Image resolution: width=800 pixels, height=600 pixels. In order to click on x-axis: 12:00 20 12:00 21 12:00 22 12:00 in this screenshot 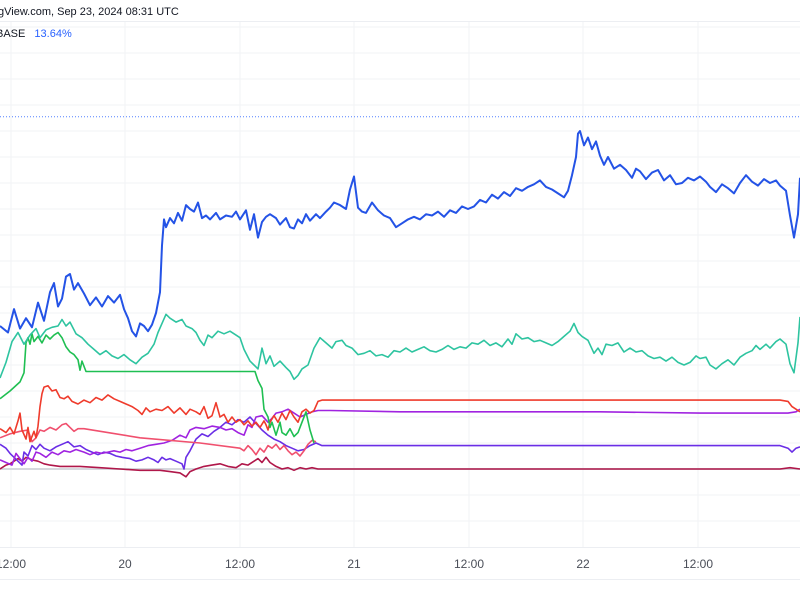, I will do `click(400, 563)`.